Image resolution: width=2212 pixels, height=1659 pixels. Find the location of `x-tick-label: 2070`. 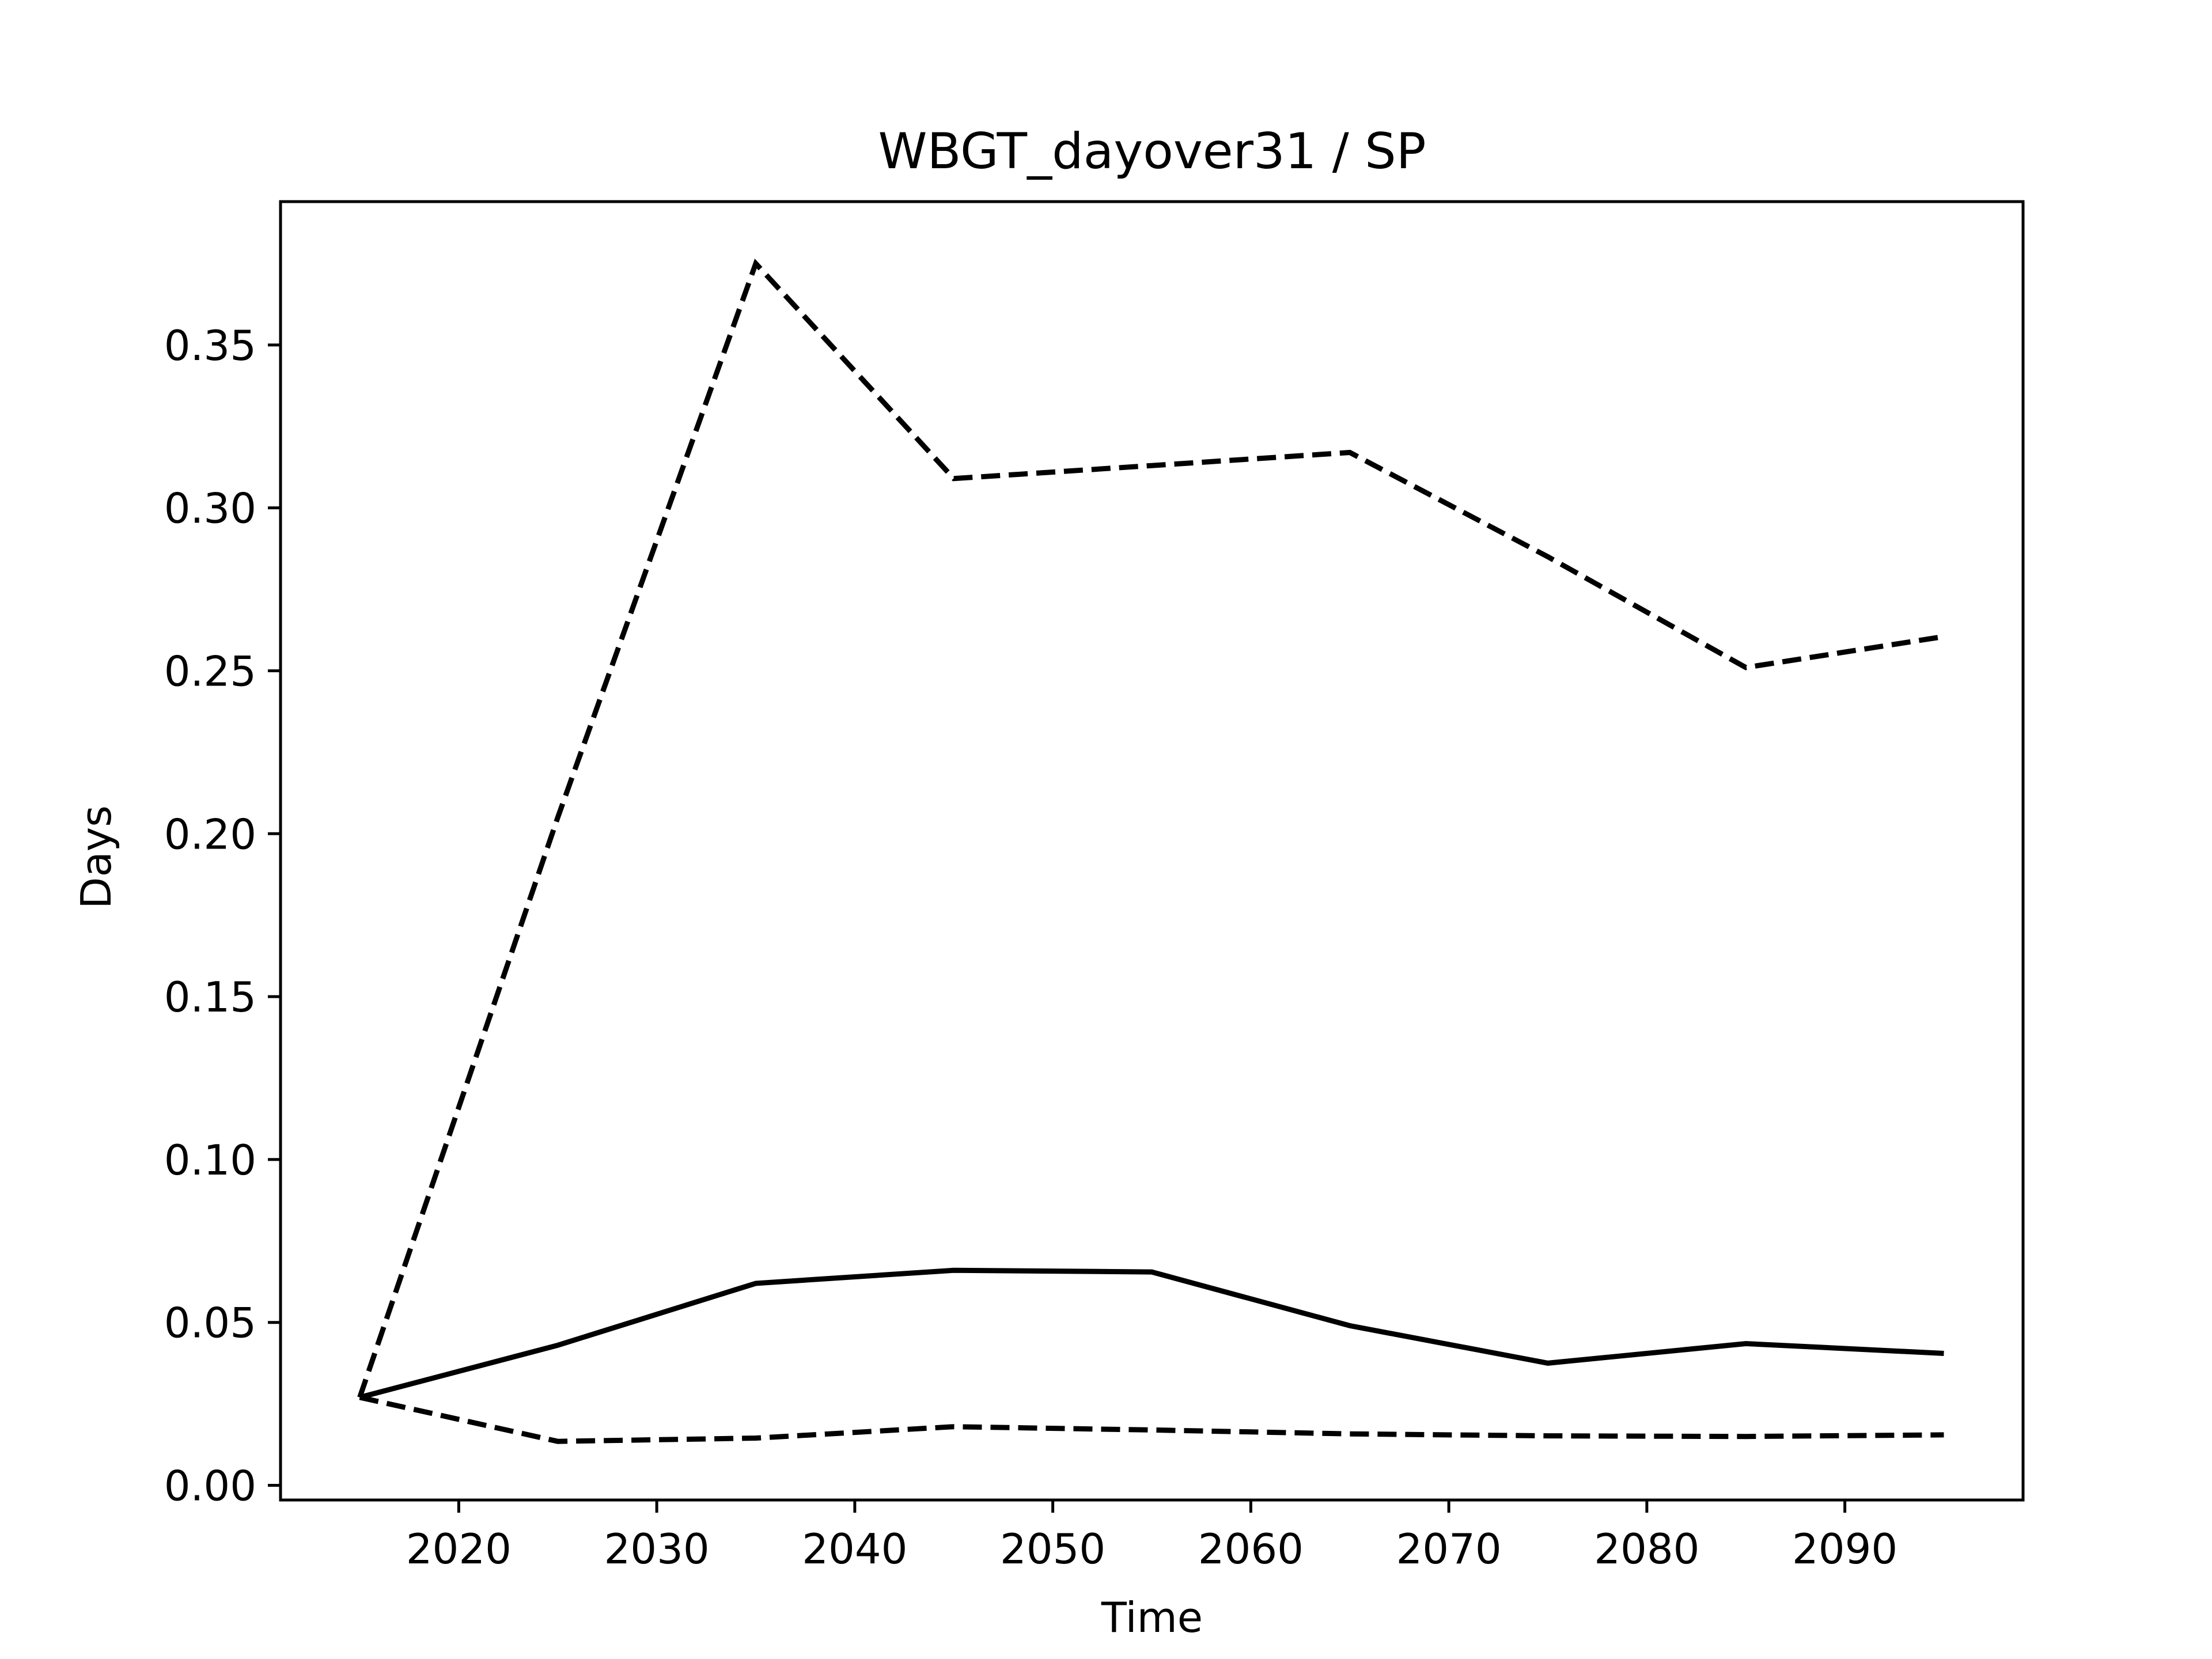

x-tick-label: 2070 is located at coordinates (1449, 1549).